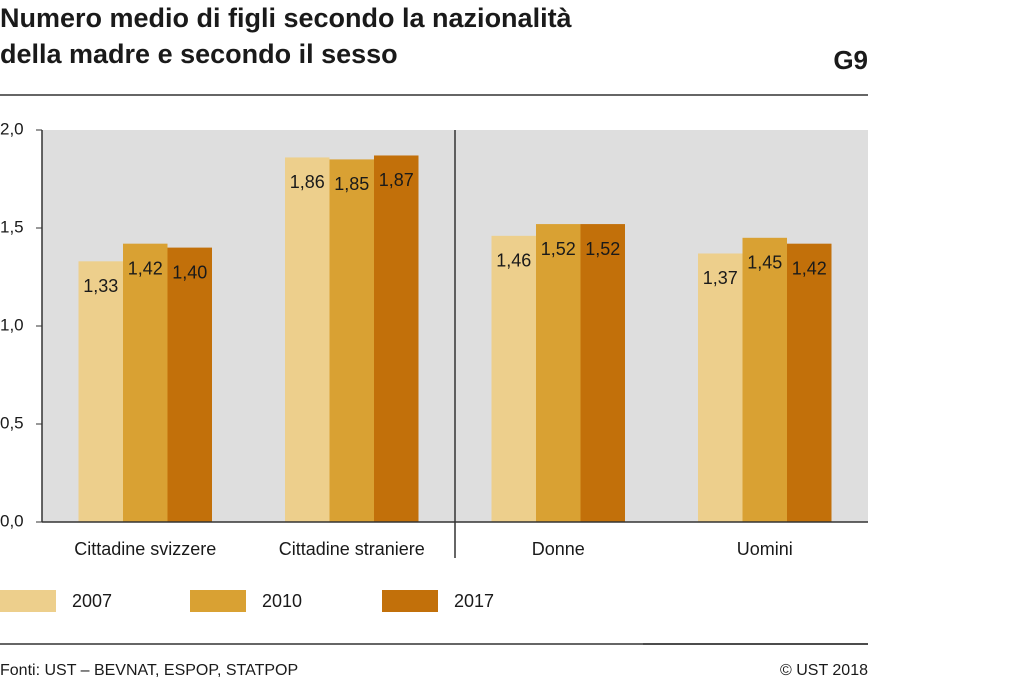 The width and height of the screenshot is (1024, 690). What do you see at coordinates (396, 180) in the screenshot?
I see `value-label: 1,87` at bounding box center [396, 180].